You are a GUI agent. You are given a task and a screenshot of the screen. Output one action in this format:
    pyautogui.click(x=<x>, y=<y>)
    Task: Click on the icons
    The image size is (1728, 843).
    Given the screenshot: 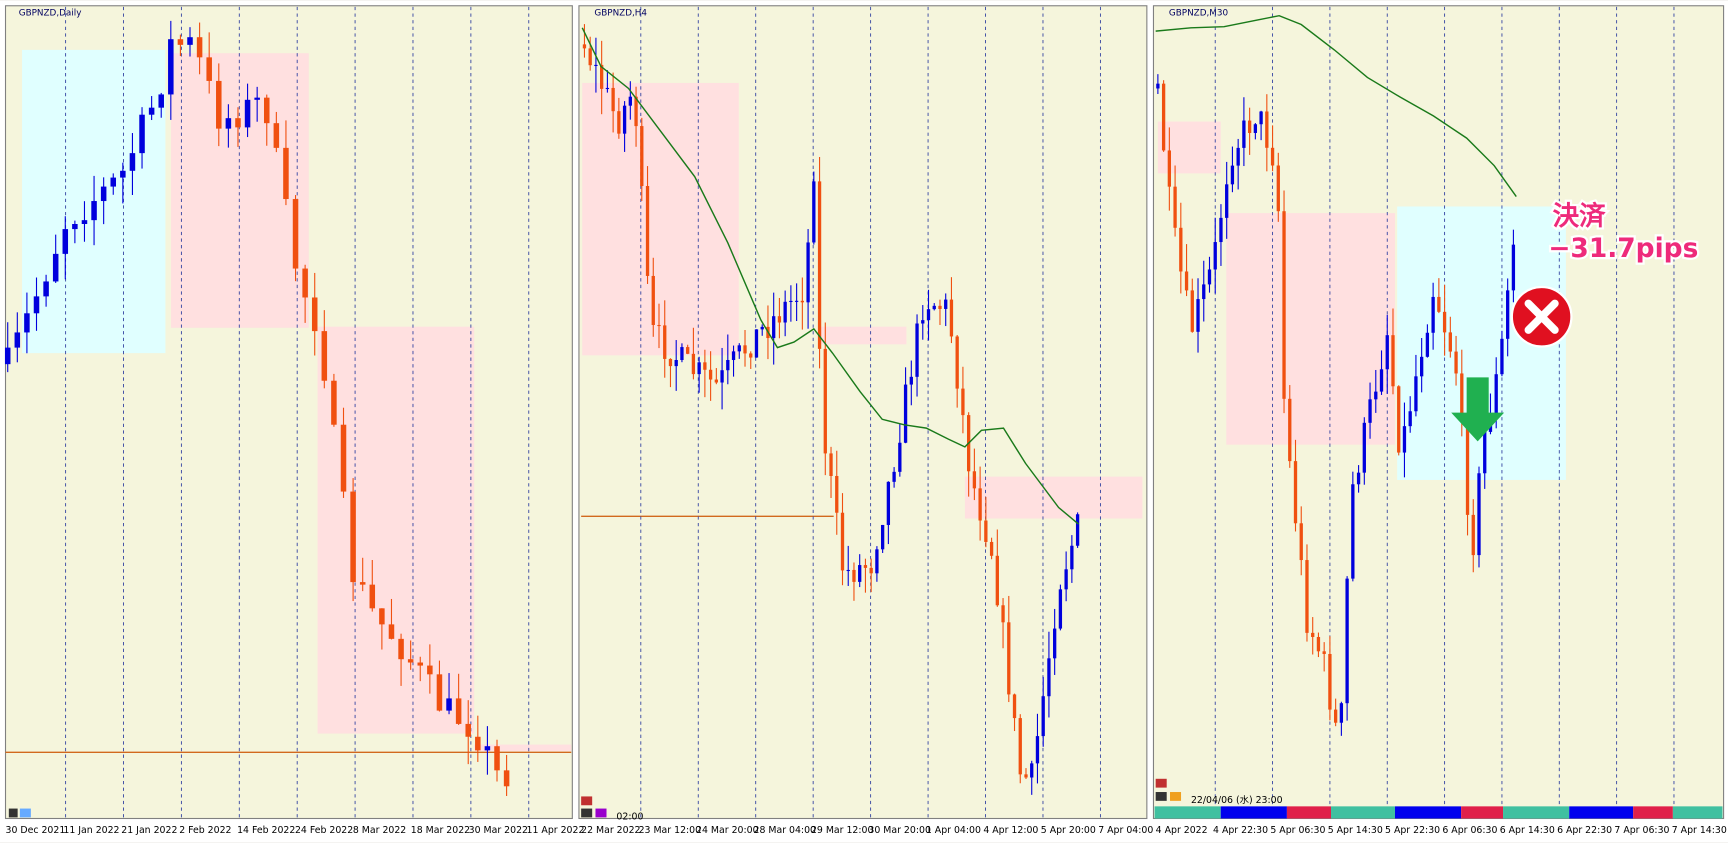 What is the action you would take?
    pyautogui.click(x=595, y=798)
    